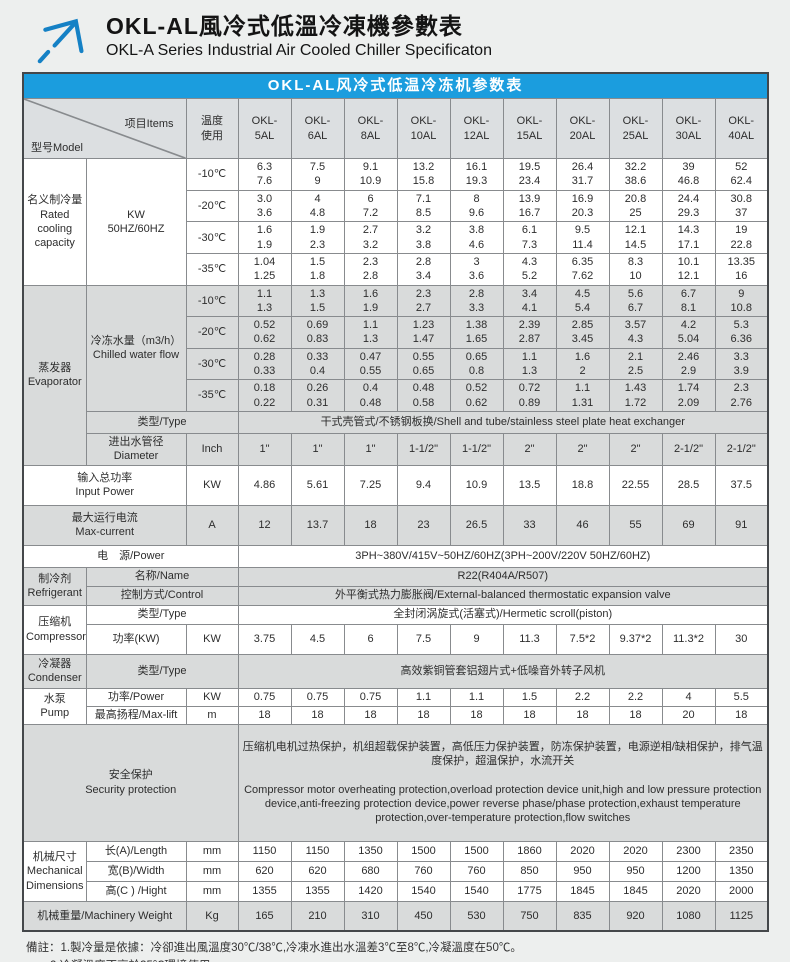  I want to click on length-unit: mm, so click(212, 851).